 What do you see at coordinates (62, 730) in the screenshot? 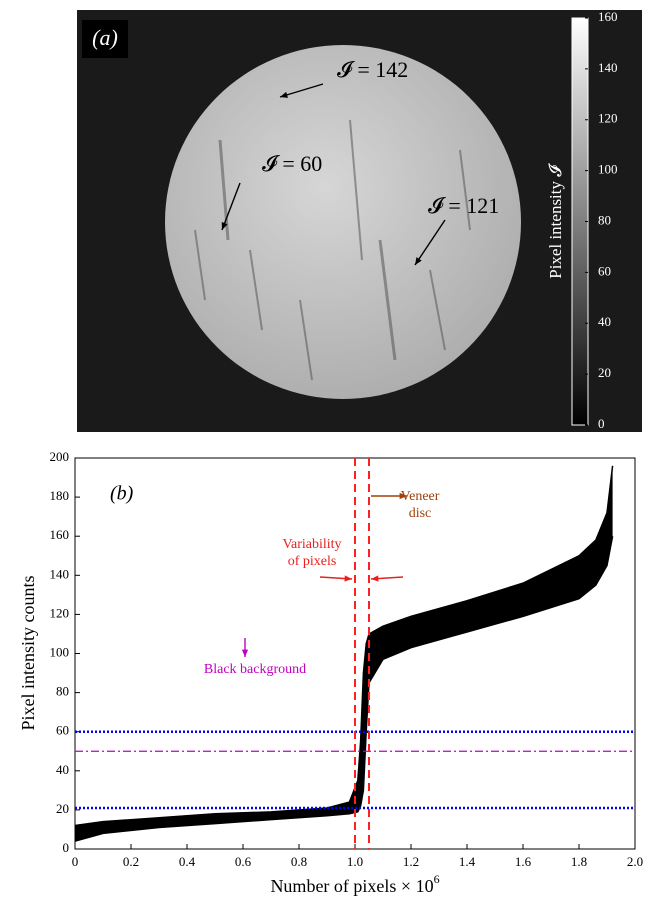
I see `y-tick-label: 60` at bounding box center [62, 730].